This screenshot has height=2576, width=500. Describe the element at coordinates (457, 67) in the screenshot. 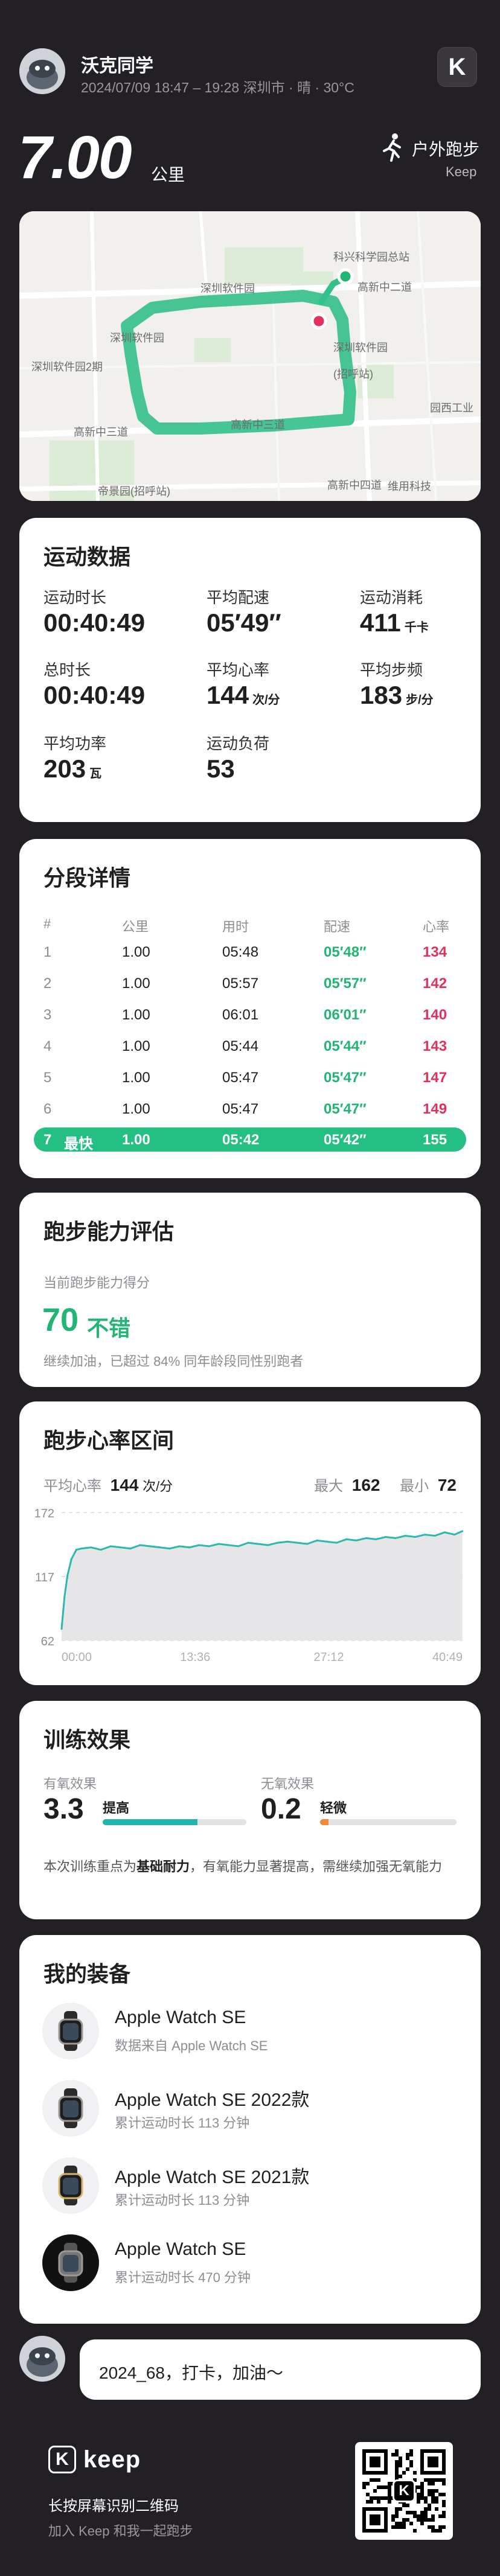

I see `keep-app-badge: K` at that location.